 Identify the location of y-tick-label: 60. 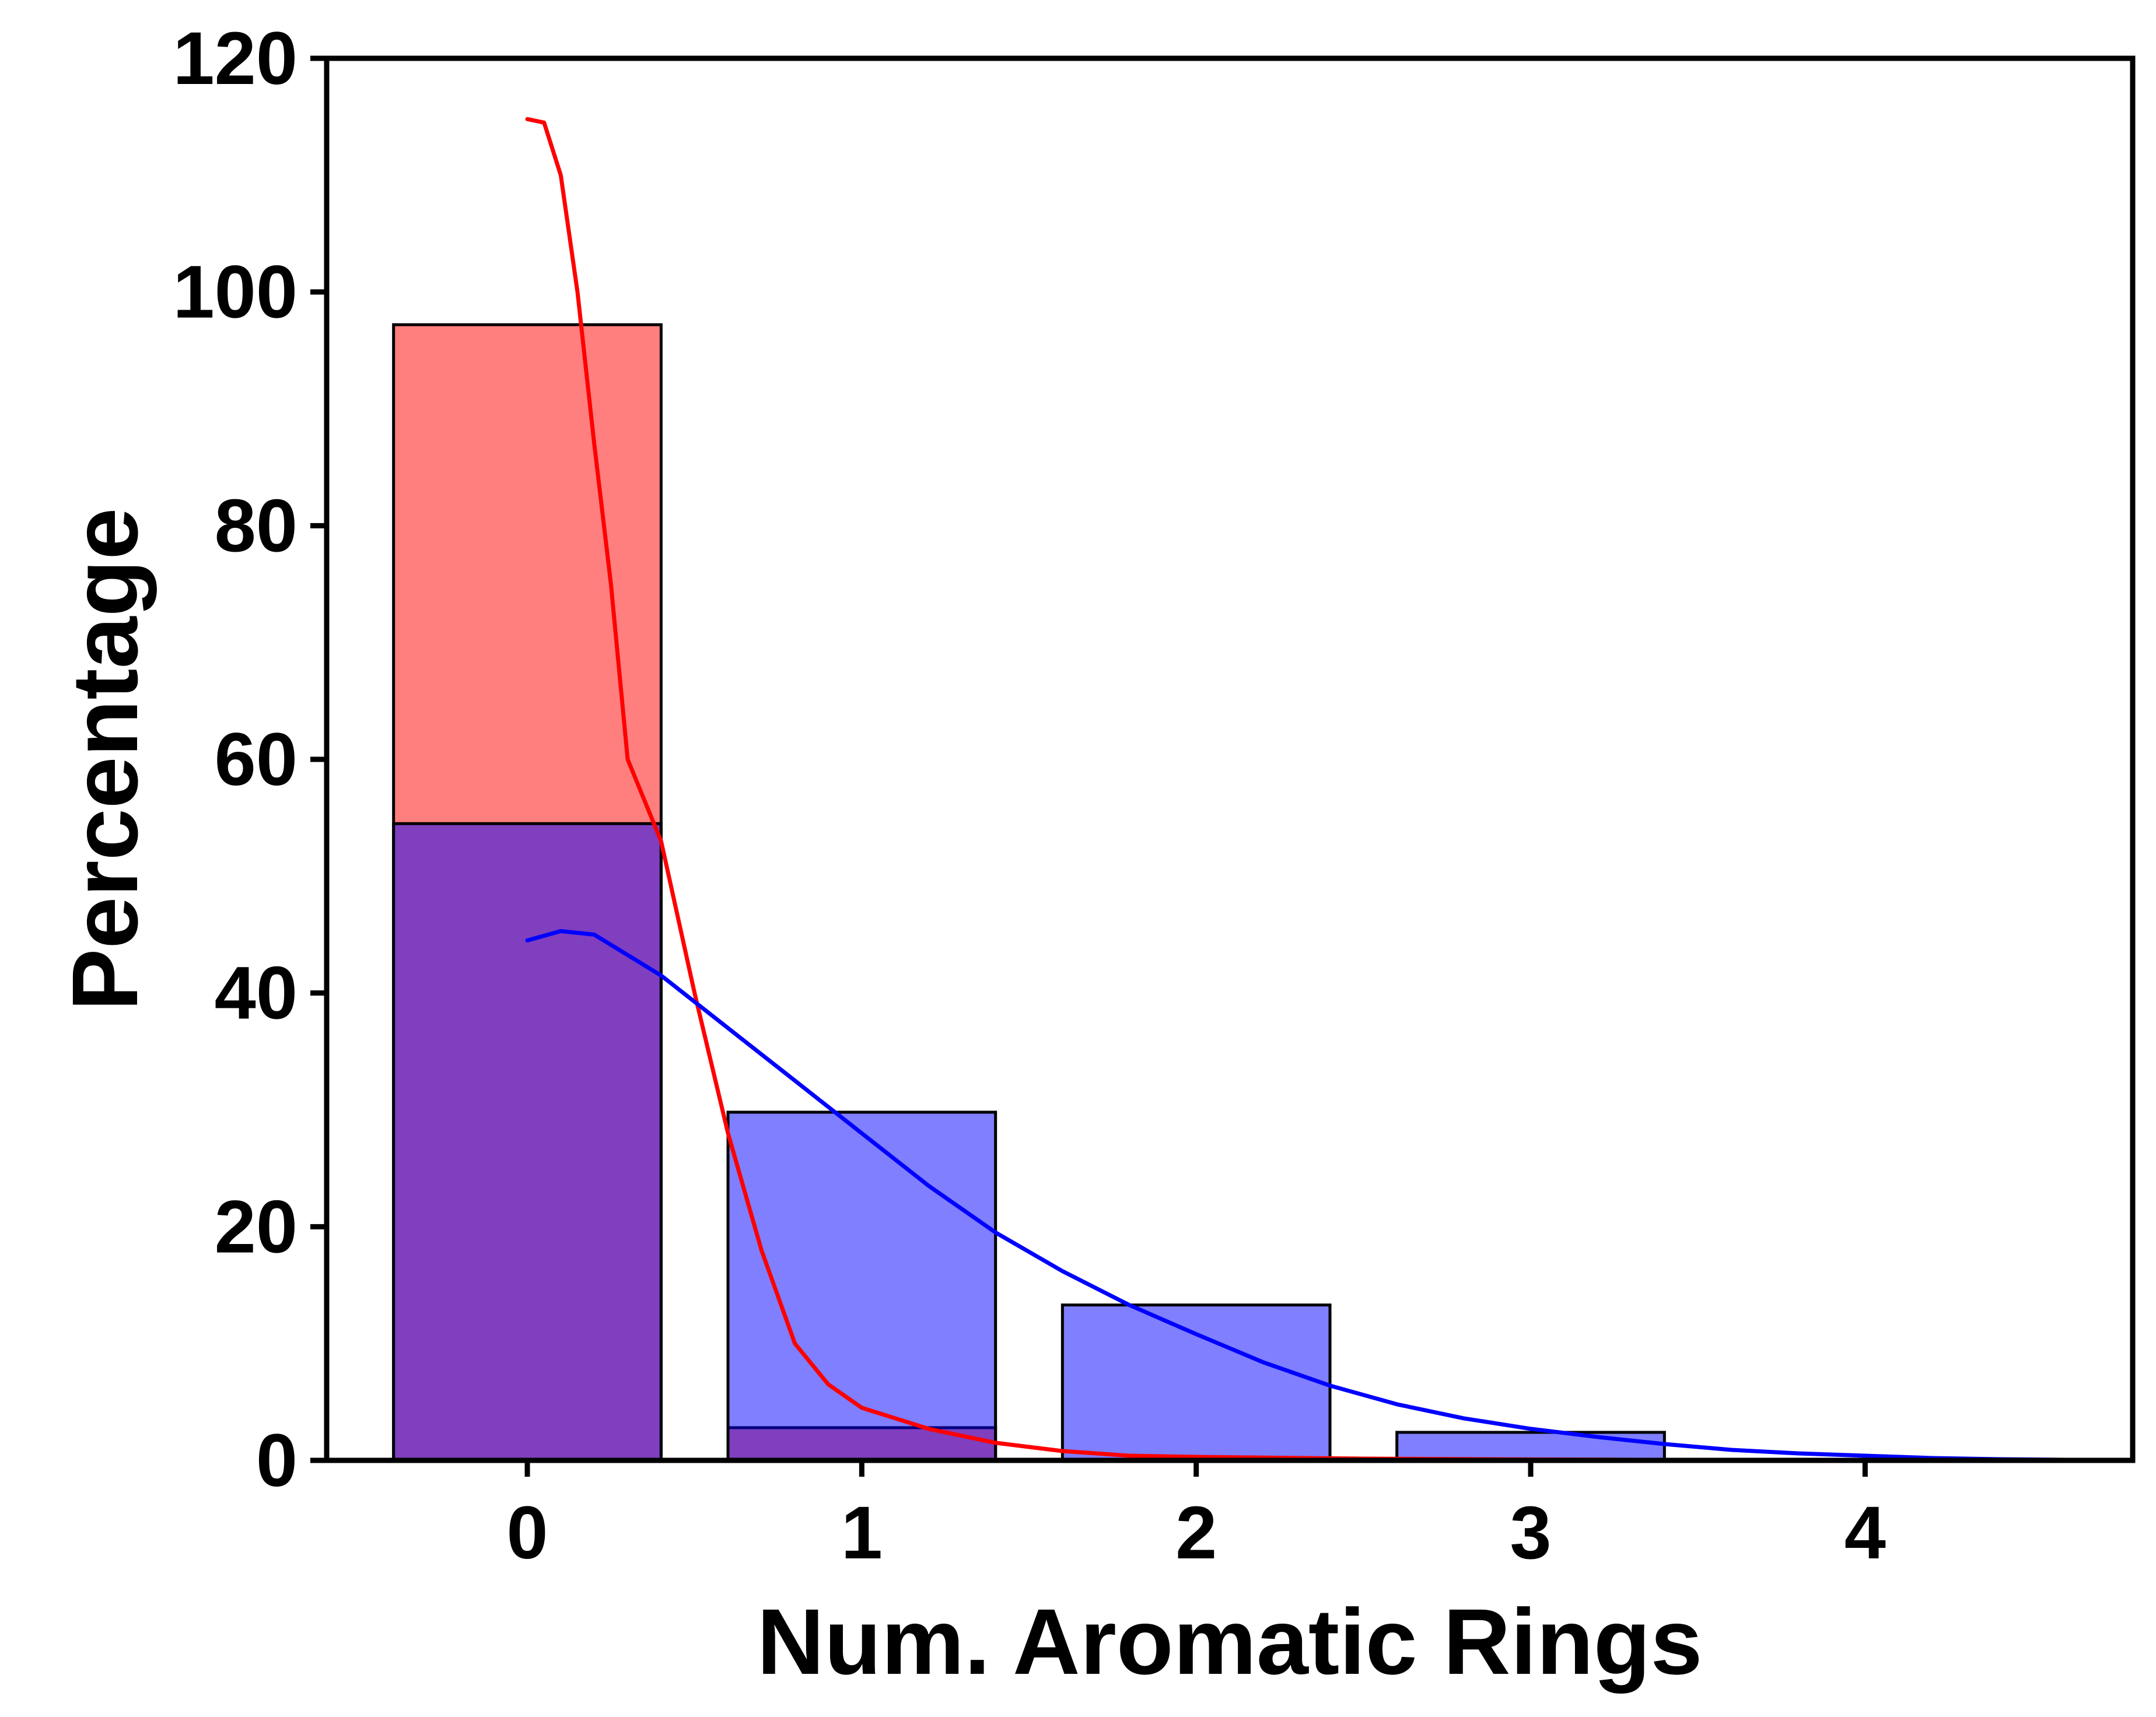
(256, 760).